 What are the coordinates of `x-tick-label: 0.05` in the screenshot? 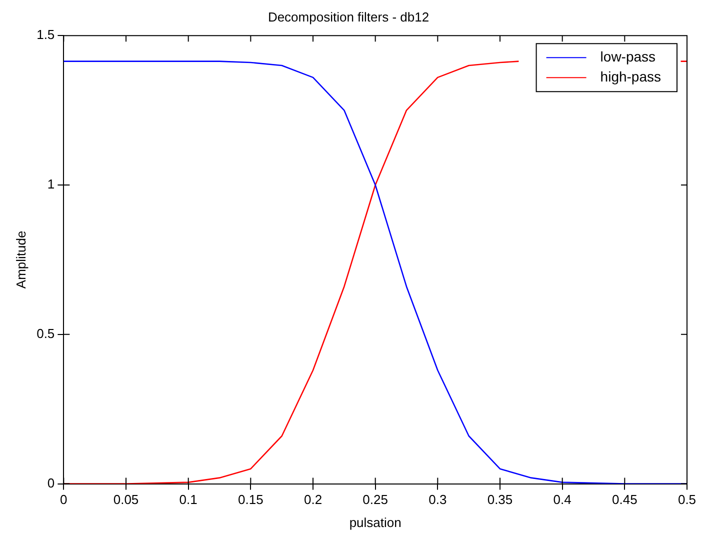 It's located at (126, 500).